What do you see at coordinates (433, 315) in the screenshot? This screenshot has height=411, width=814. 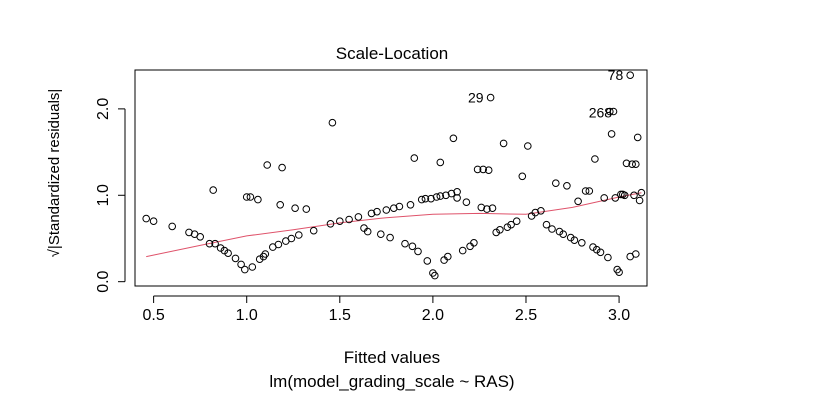 I see `x-tick-label: 2.0` at bounding box center [433, 315].